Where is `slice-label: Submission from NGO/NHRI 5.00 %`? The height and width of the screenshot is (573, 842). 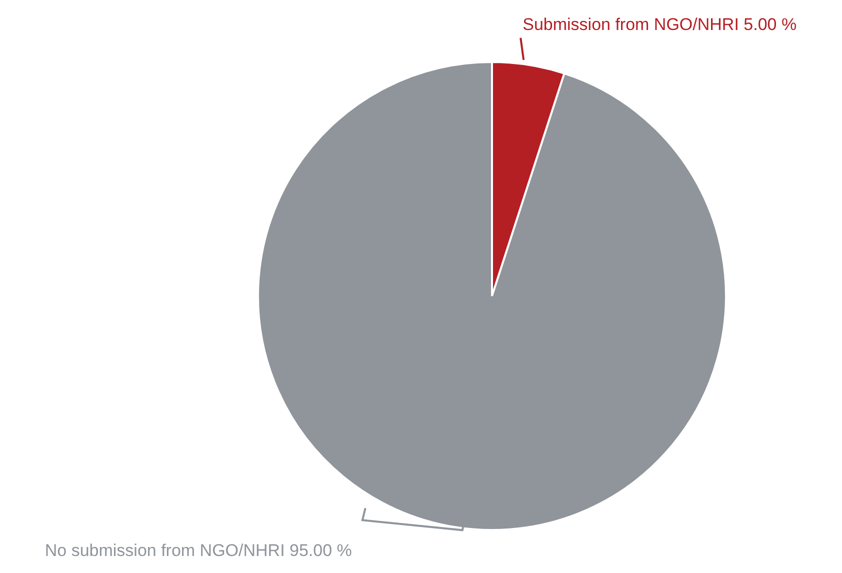
slice-label: Submission from NGO/NHRI 5.00 % is located at coordinates (659, 24).